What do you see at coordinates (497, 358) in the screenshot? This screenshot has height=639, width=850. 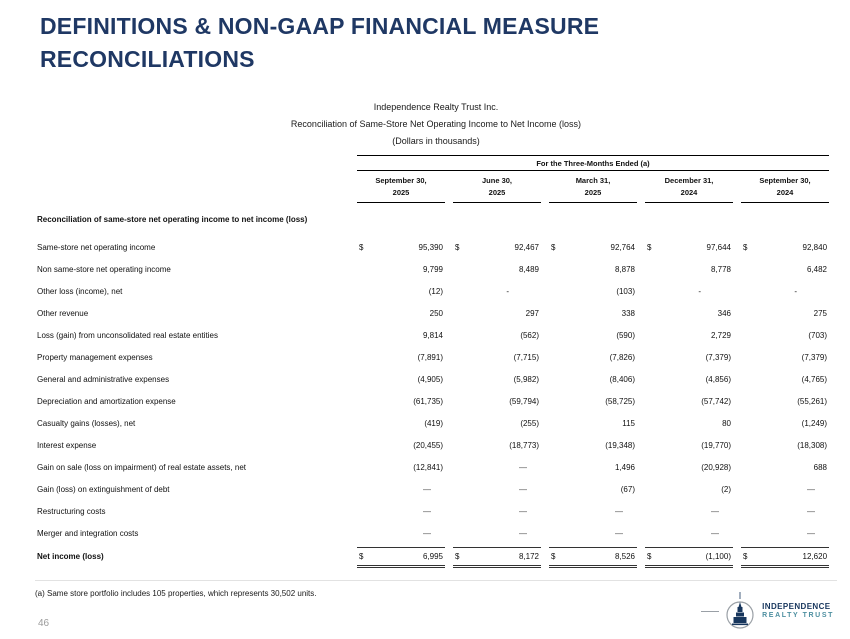 I see `data-cell-box: (7,715)` at bounding box center [497, 358].